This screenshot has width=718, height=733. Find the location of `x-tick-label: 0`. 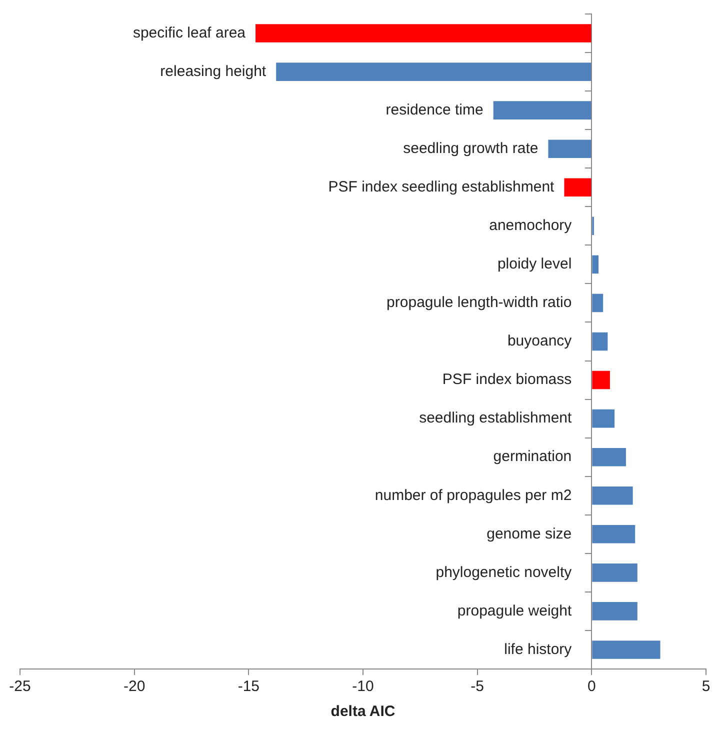

x-tick-label: 0 is located at coordinates (591, 687).